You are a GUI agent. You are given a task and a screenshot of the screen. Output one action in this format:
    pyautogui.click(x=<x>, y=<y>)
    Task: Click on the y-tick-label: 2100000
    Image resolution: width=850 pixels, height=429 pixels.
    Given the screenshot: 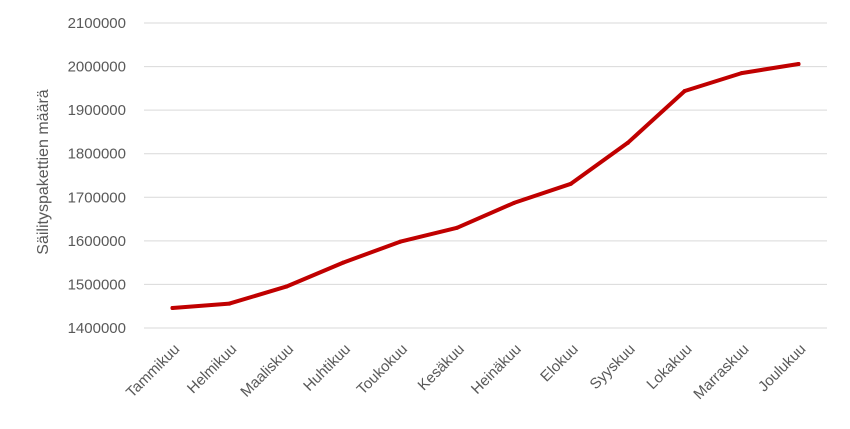 What is the action you would take?
    pyautogui.click(x=97, y=23)
    